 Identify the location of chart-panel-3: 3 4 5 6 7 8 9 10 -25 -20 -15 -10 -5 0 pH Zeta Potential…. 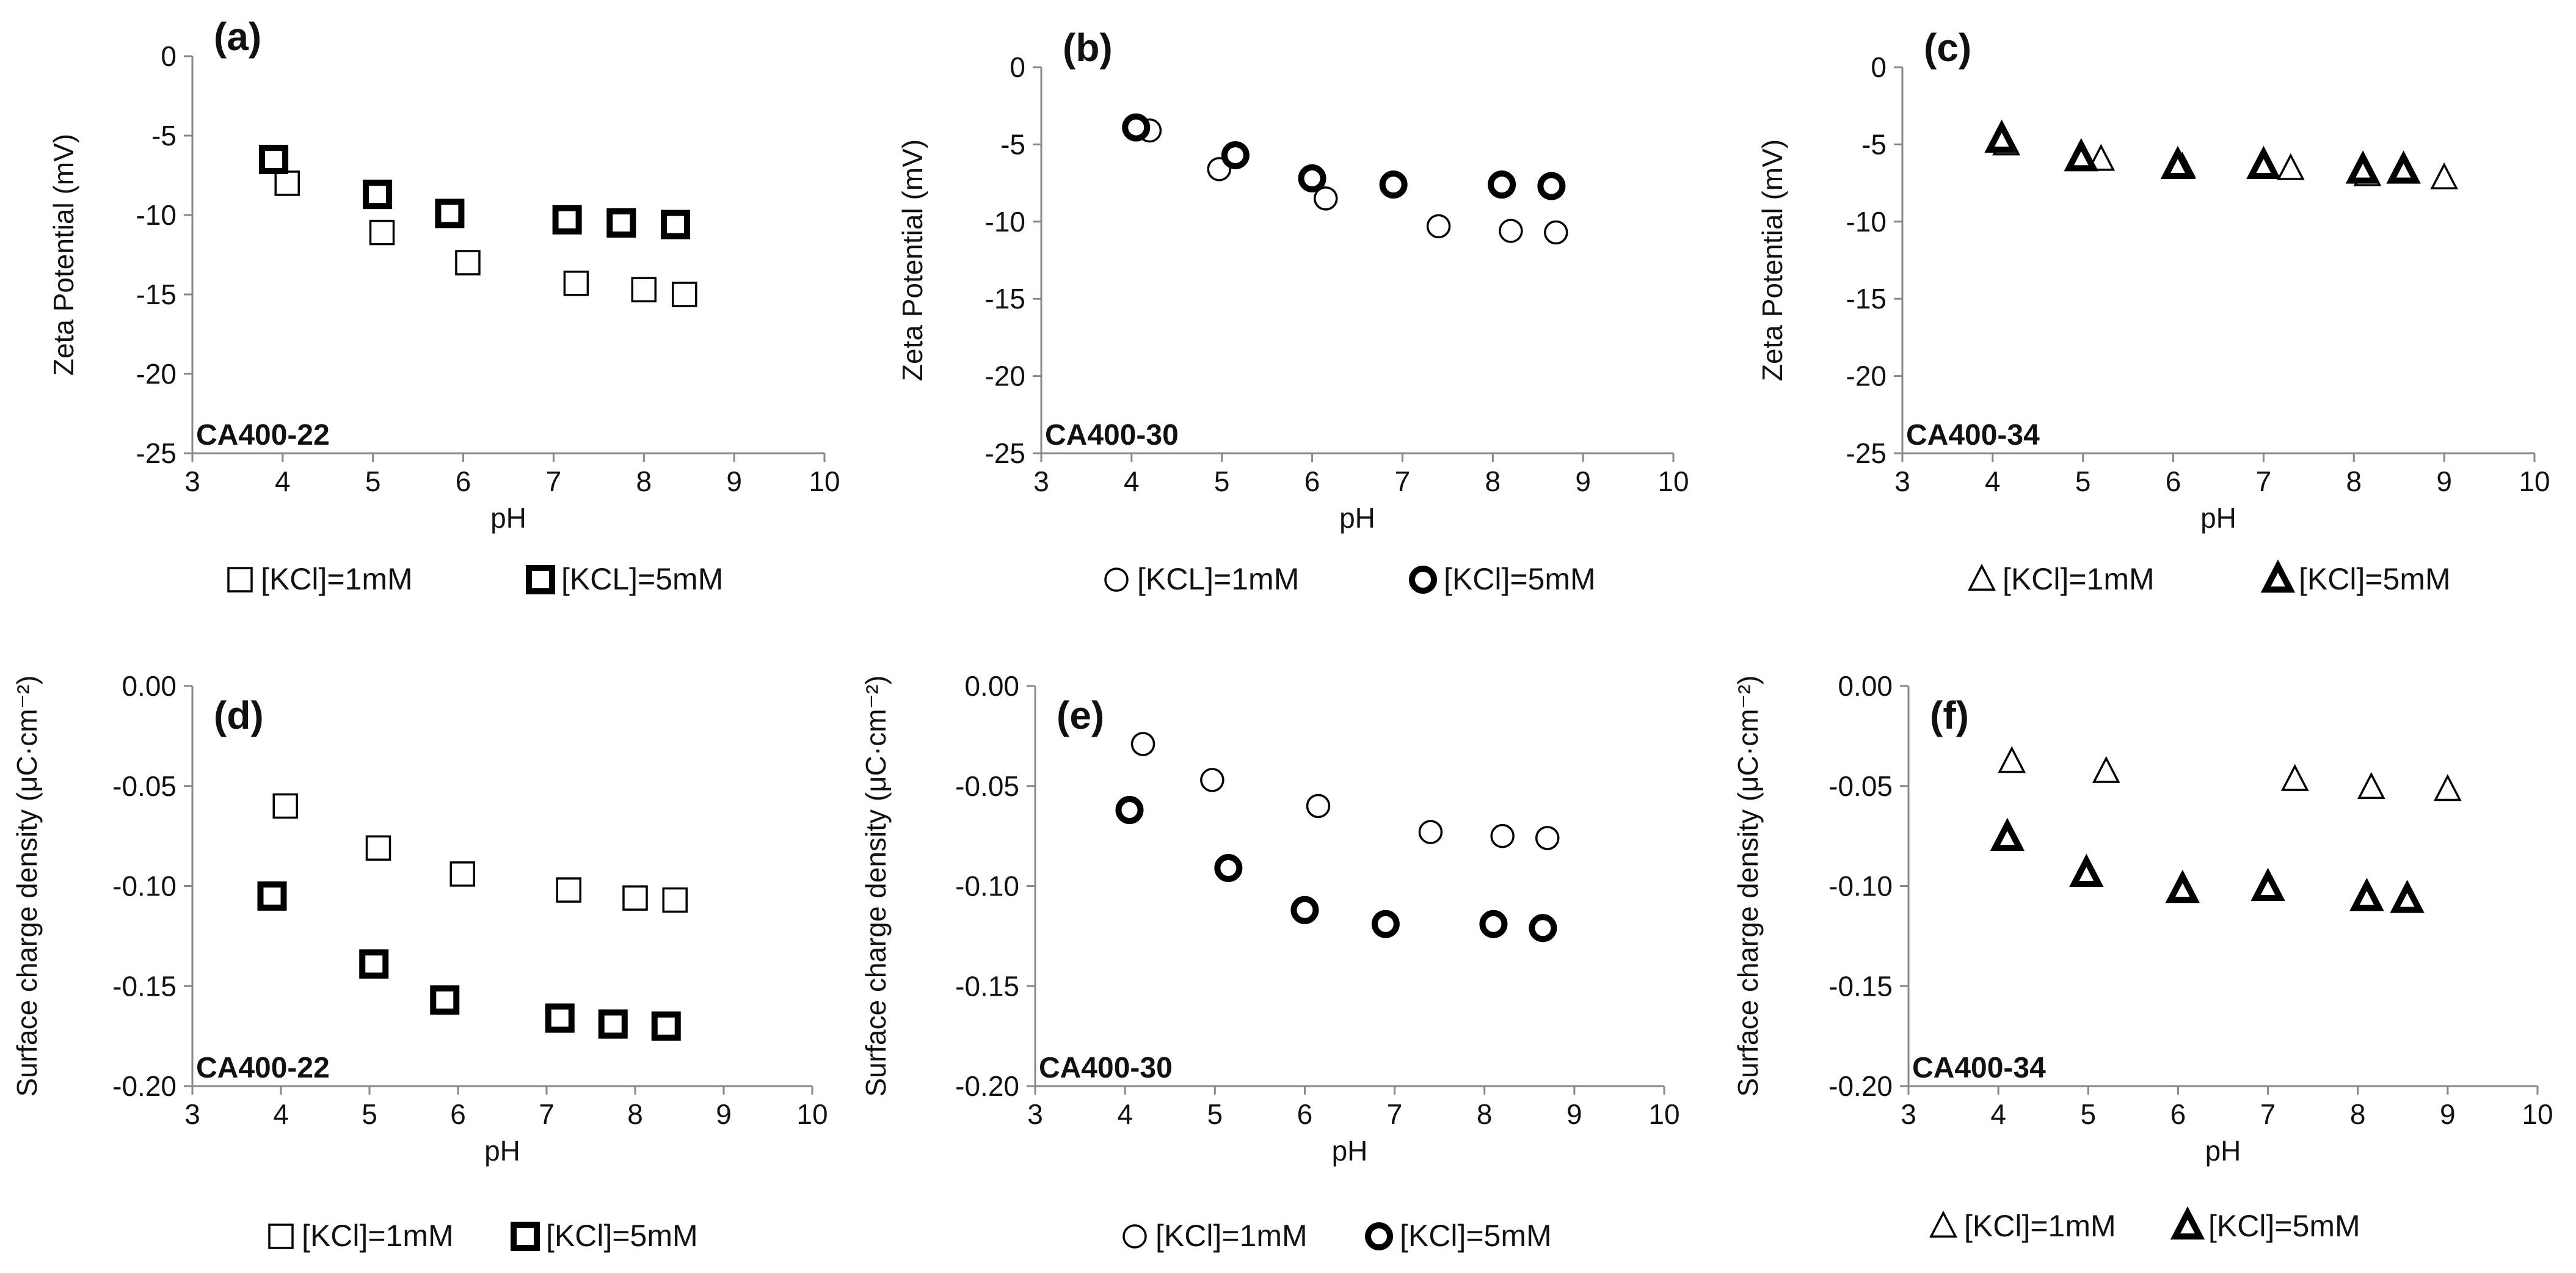
(2153, 311).